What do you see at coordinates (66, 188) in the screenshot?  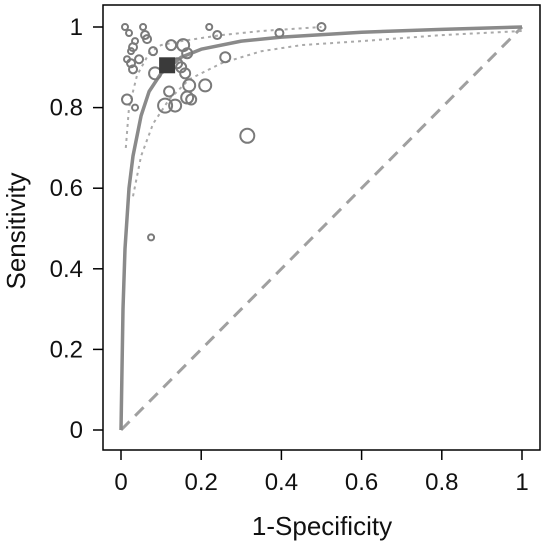 I see `y-tick-label: 0.6` at bounding box center [66, 188].